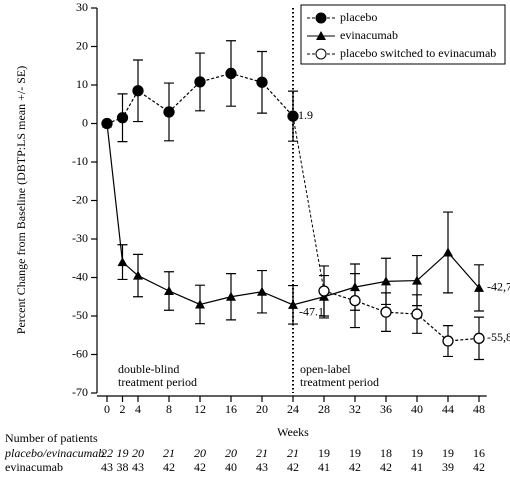  Describe the element at coordinates (498, 287) in the screenshot. I see `value-label: -42,7` at that location.